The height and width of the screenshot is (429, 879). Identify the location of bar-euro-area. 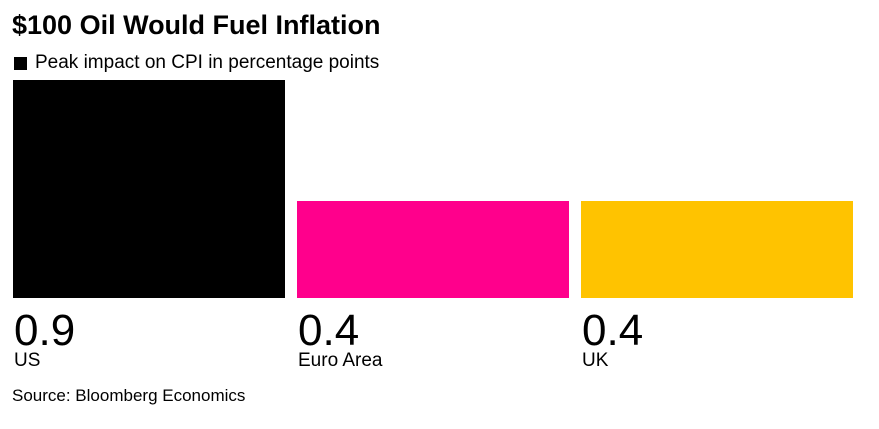
(433, 249).